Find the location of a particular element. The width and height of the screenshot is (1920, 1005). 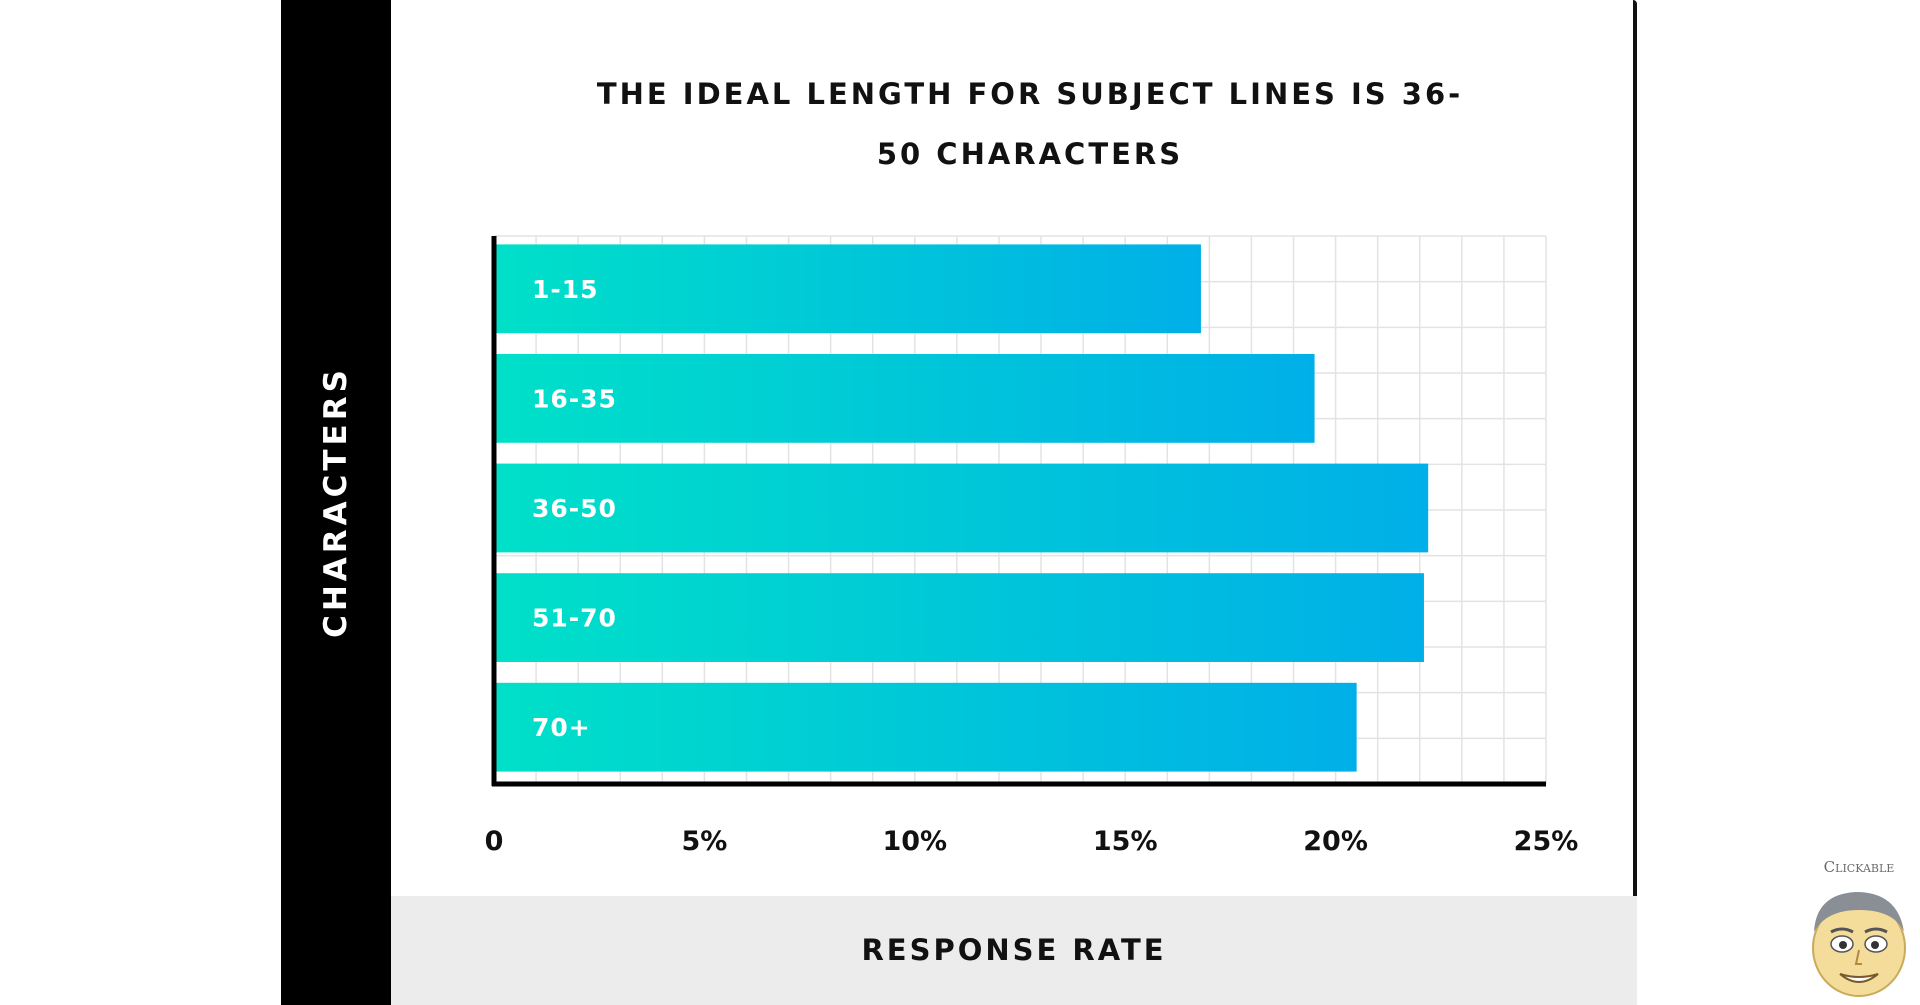

watermark-text: Clickable is located at coordinates (1859, 867).